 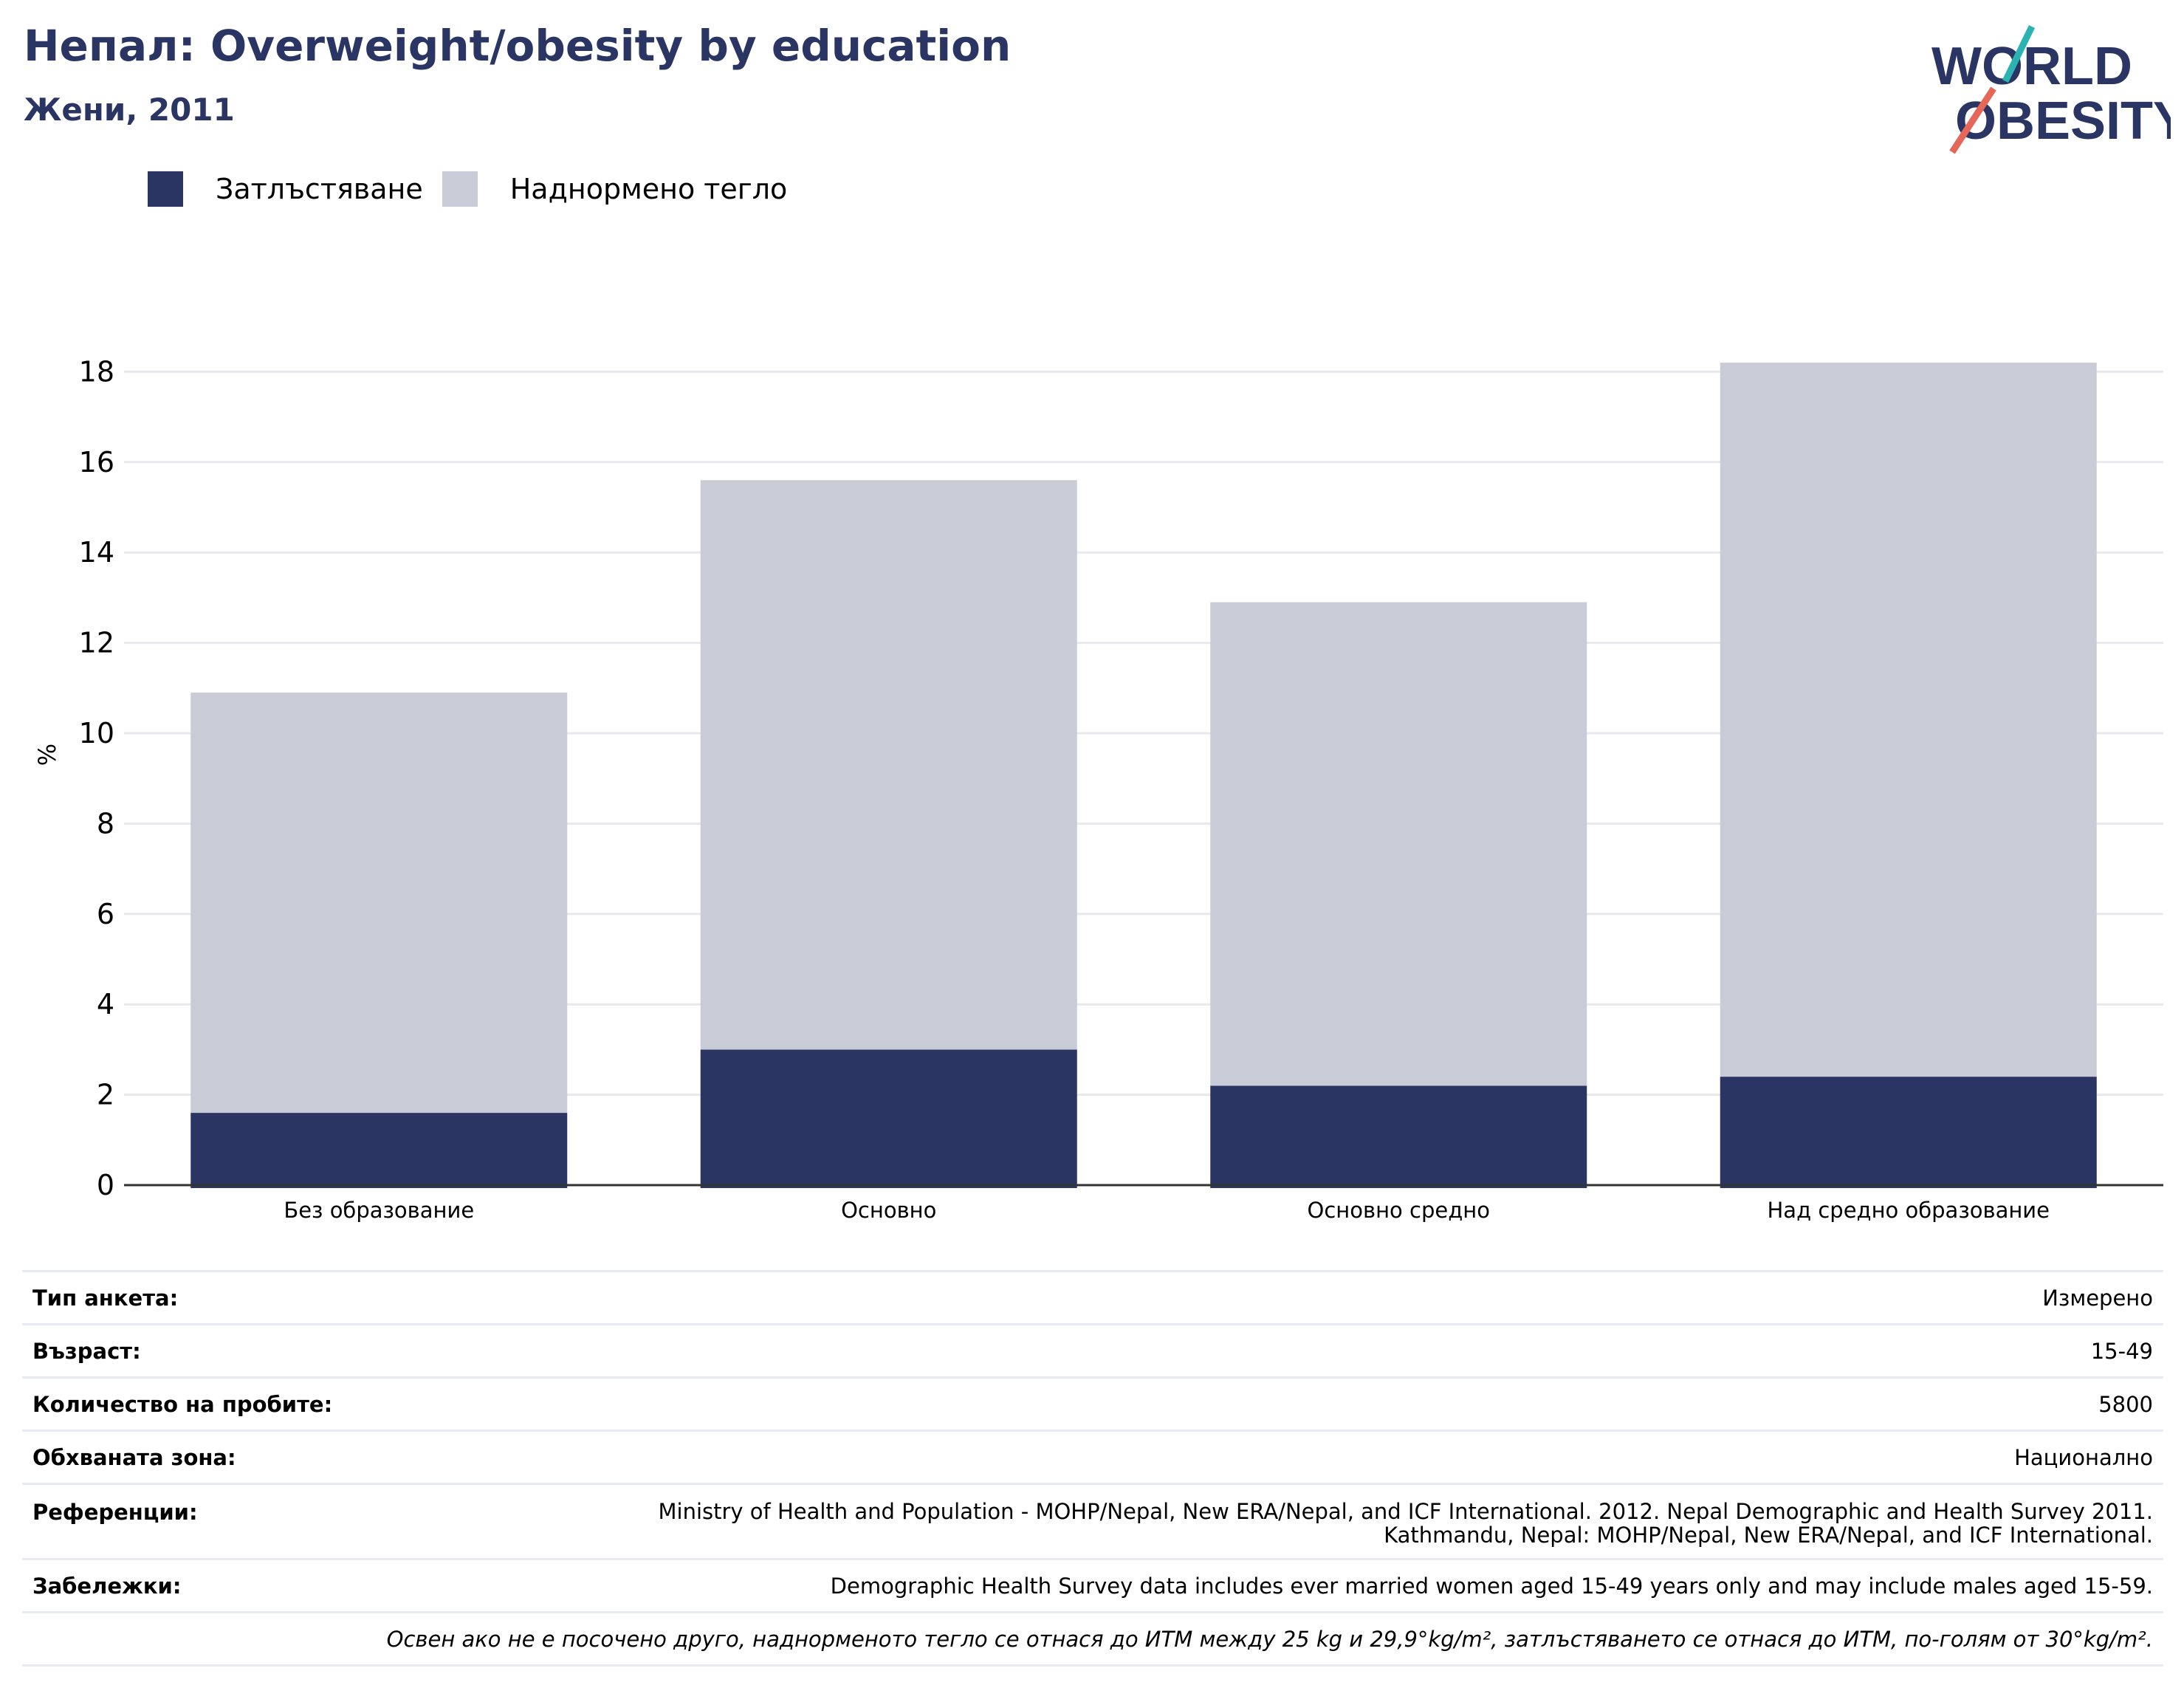 What do you see at coordinates (518, 46) in the screenshot?
I see `chart-title: Непал: Overweight/obesity by education` at bounding box center [518, 46].